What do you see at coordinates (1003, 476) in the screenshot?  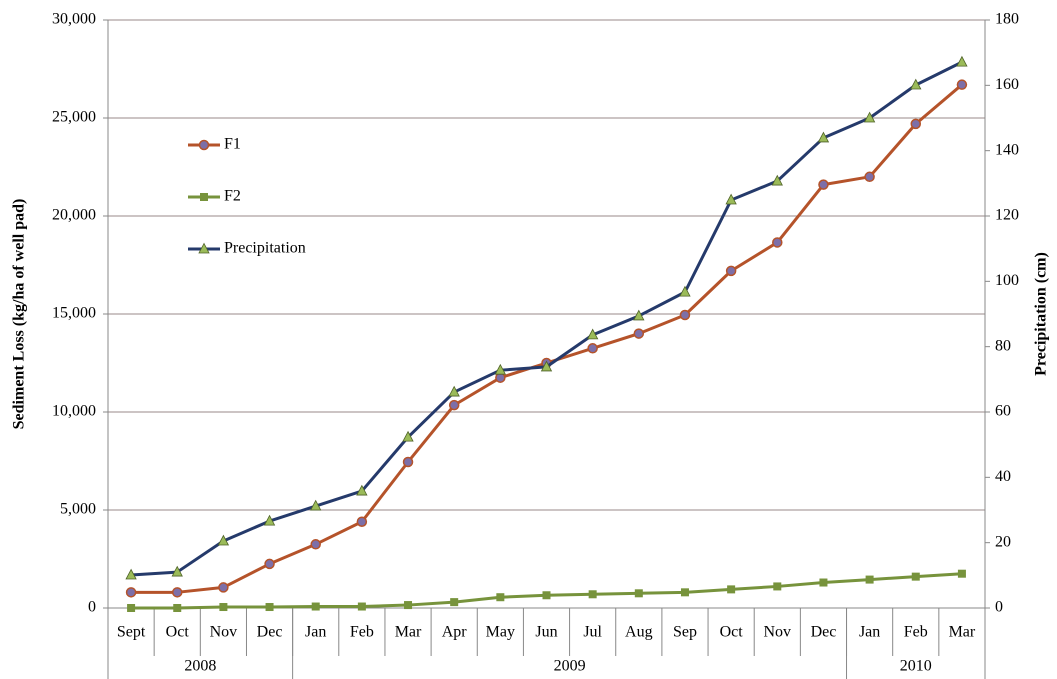 I see `y2-tick-label: 40` at bounding box center [1003, 476].